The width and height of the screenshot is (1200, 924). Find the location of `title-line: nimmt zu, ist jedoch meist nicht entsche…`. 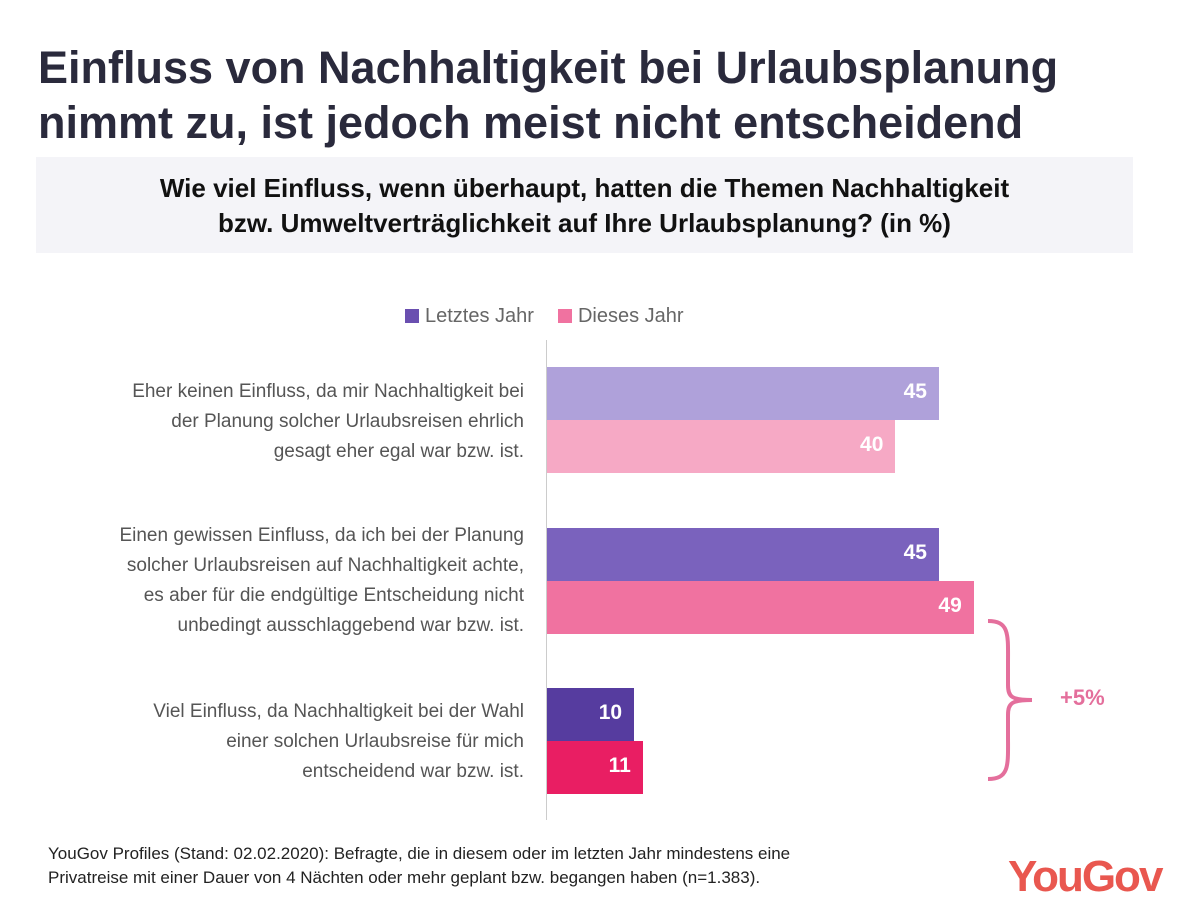

title-line: nimmt zu, ist jedoch meist nicht entsche… is located at coordinates (531, 122).